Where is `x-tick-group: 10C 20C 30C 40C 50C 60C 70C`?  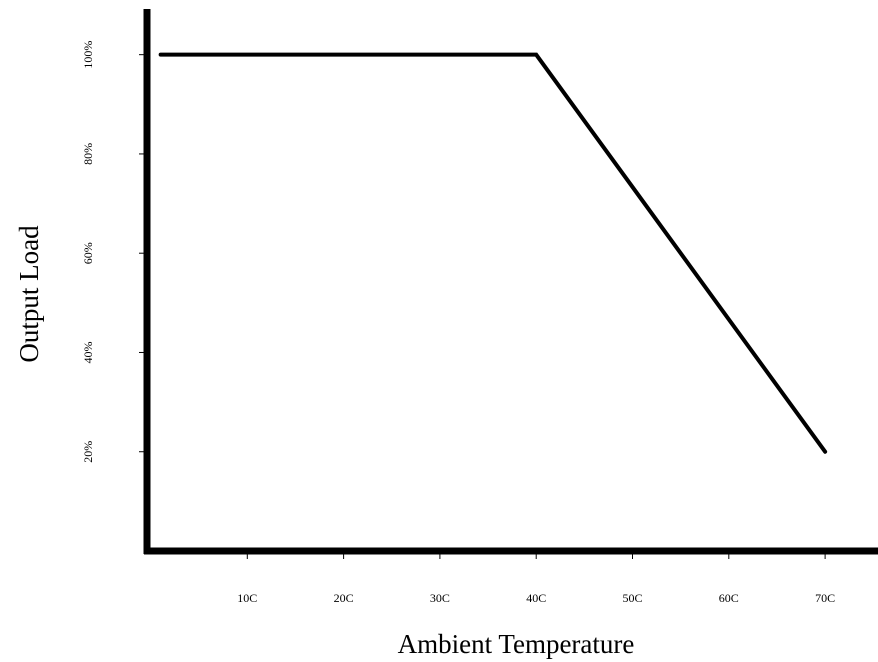 x-tick-group: 10C 20C 30C 40C 50C 60C 70C is located at coordinates (536, 578).